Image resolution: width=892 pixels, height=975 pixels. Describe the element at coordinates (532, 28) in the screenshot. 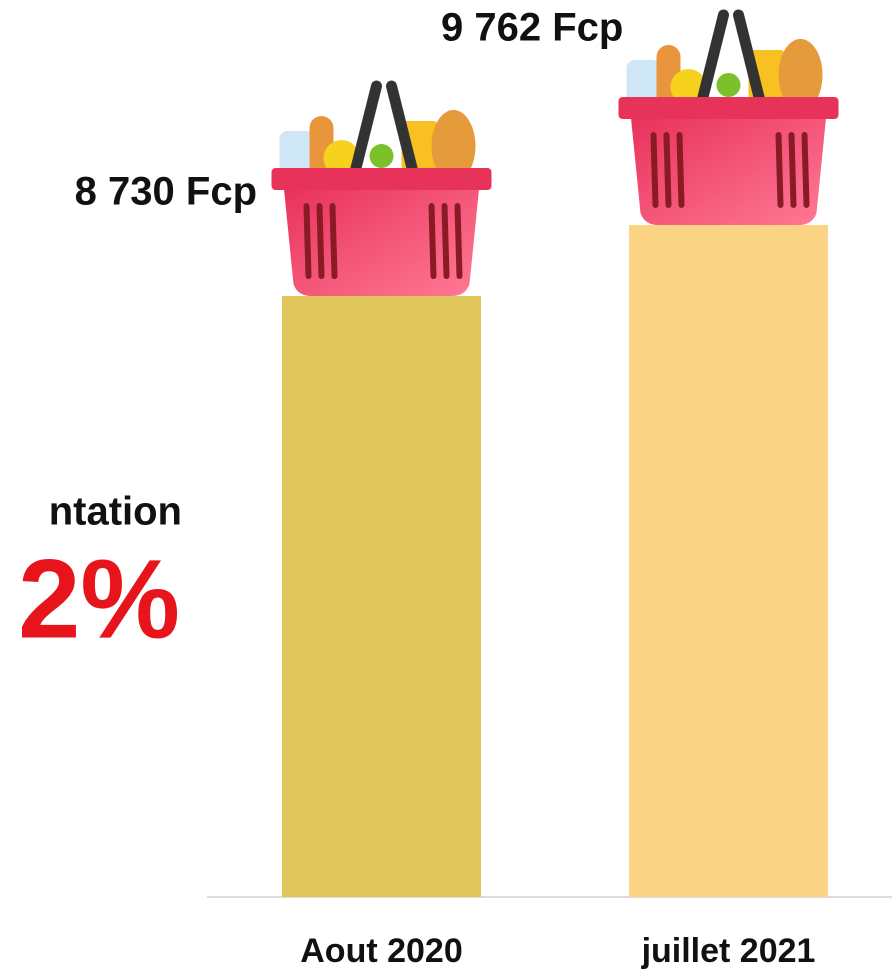

I see `value-label: 9 762 Fcp` at that location.